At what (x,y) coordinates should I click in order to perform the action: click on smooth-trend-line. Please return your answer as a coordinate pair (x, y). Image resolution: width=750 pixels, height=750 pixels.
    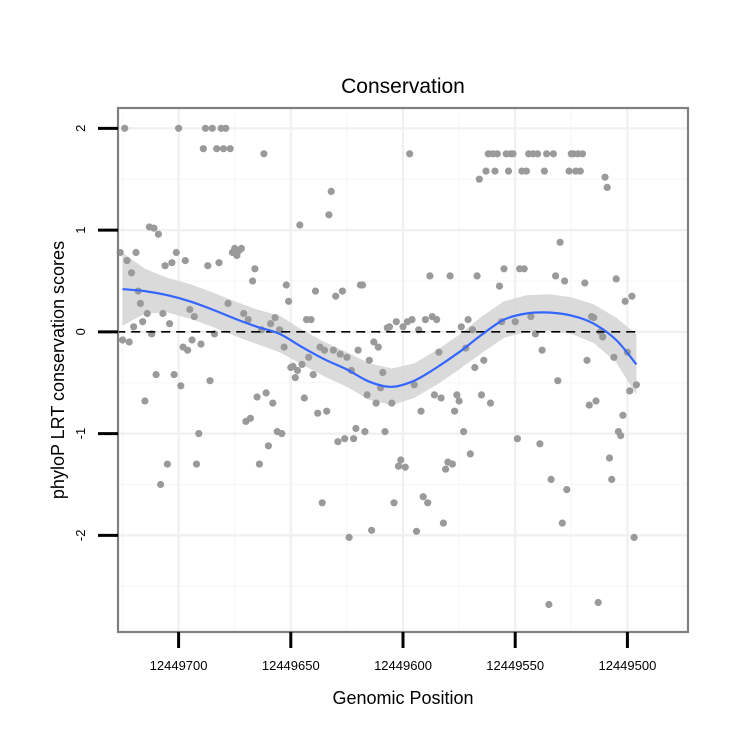
    Looking at the image, I should click on (380, 338).